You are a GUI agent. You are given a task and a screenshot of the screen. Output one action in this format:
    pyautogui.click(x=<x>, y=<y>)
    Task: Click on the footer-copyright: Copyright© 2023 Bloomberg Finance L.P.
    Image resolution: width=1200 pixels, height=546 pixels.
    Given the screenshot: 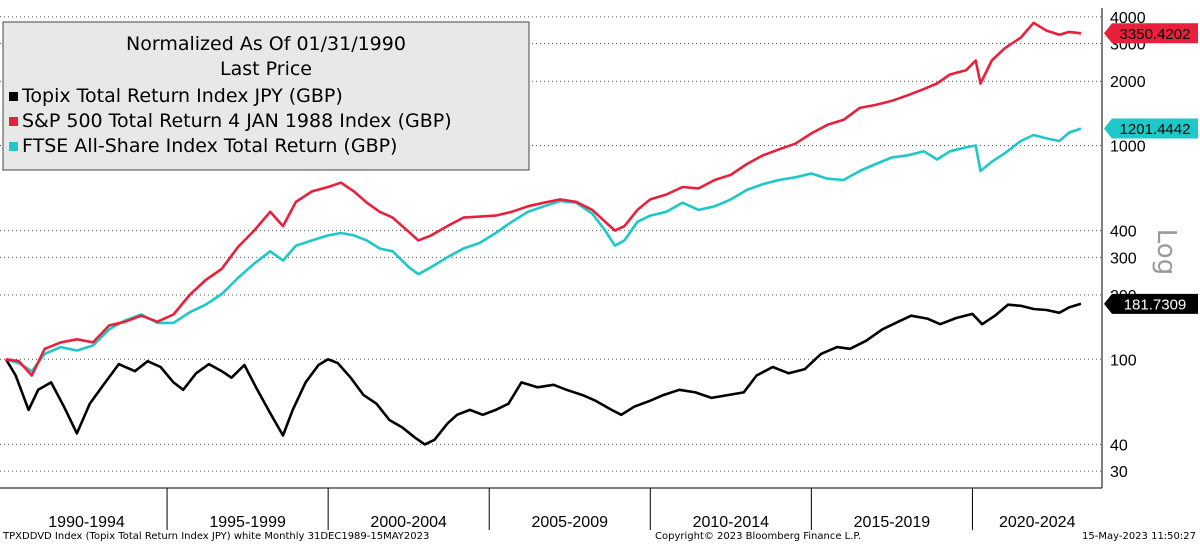 What is the action you would take?
    pyautogui.click(x=758, y=536)
    